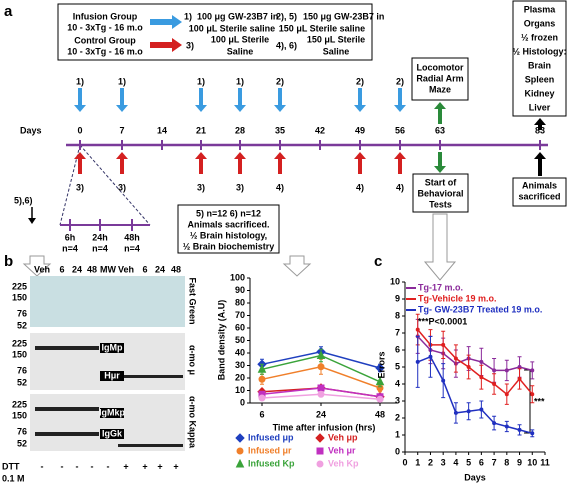 Image resolution: width=567 pixels, height=483 pixels. Describe the element at coordinates (343, 16) in the screenshot. I see `treatment-line: 150 μg GW-23B7 in` at that location.